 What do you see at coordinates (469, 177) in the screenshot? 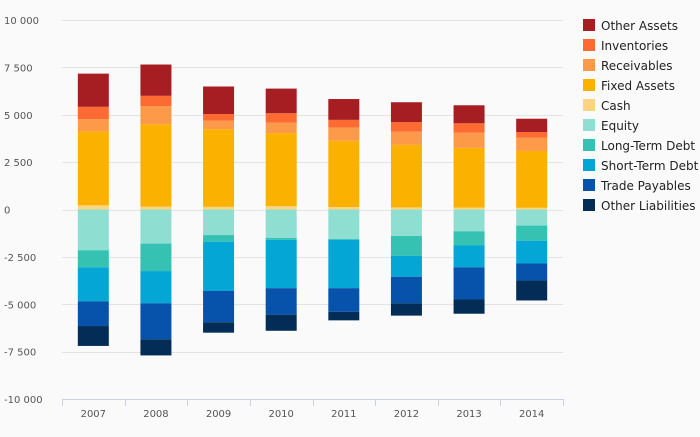
I see `bar-segment-fixed-assets-2013` at bounding box center [469, 177].